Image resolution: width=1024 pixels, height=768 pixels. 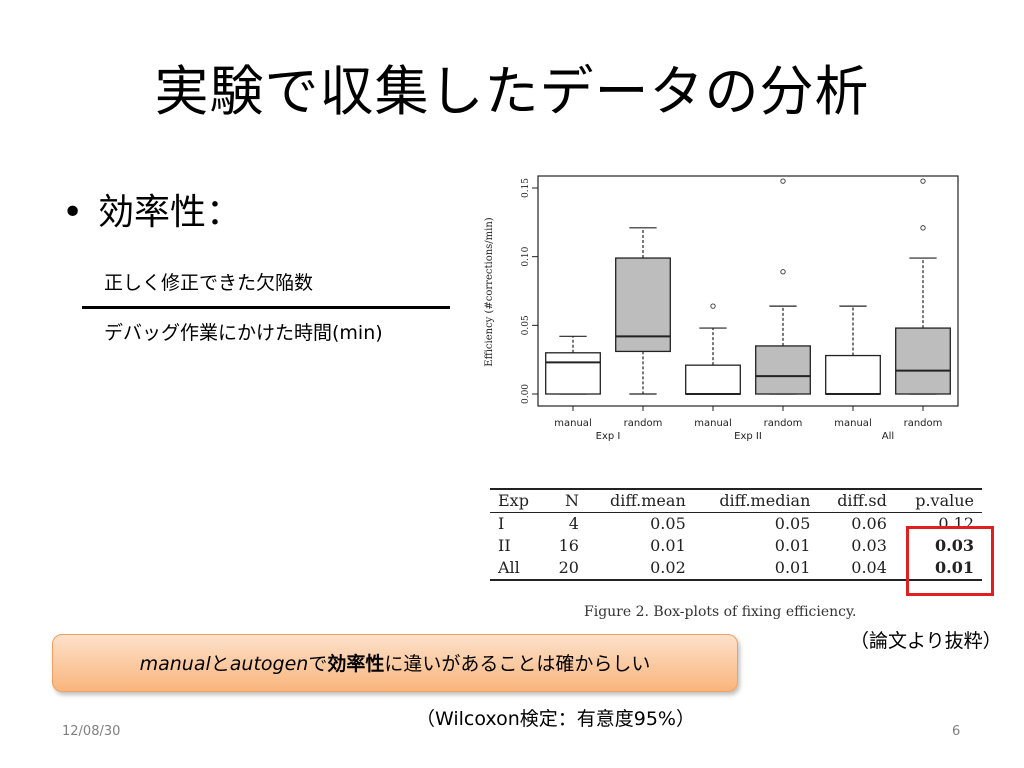 I want to click on table-cell: 0.02, so click(x=640, y=569).